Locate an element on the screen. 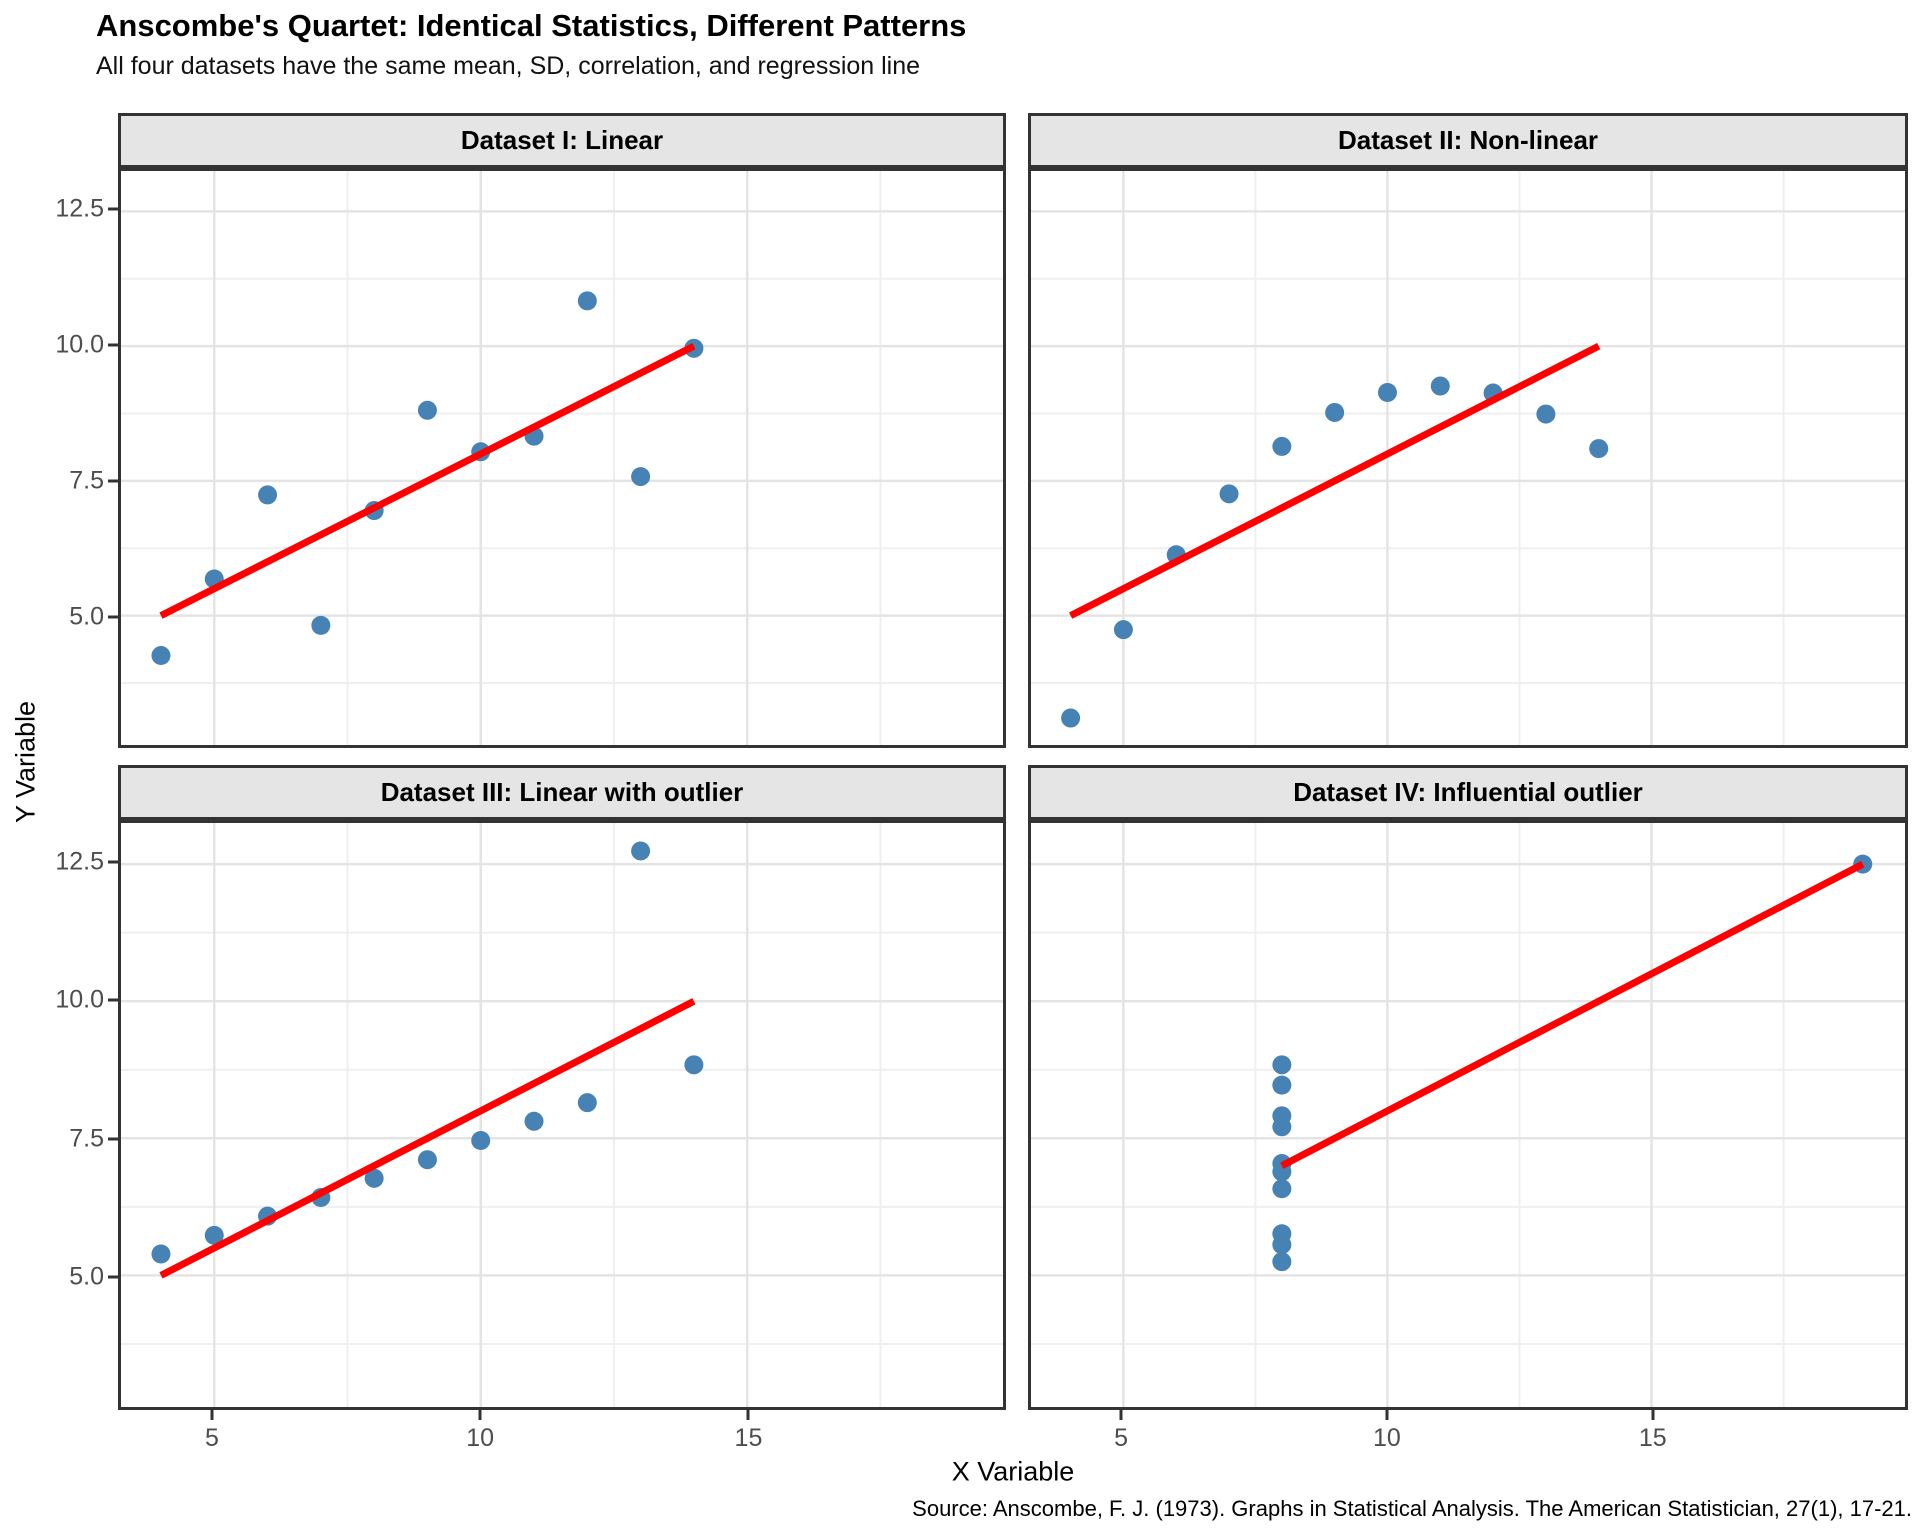 Image resolution: width=1920 pixels, height=1536 pixels. x-axis-title: X Variable is located at coordinates (1013, 1471).